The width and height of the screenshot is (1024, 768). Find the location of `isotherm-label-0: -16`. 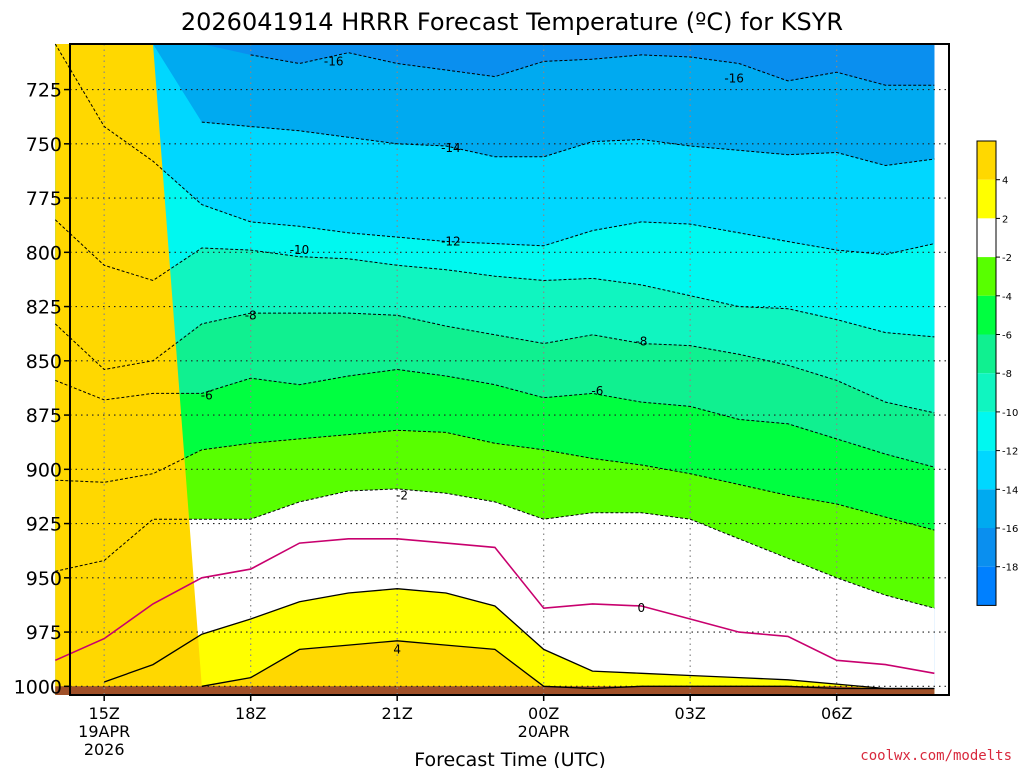

isotherm-label-0: -16 is located at coordinates (334, 61).